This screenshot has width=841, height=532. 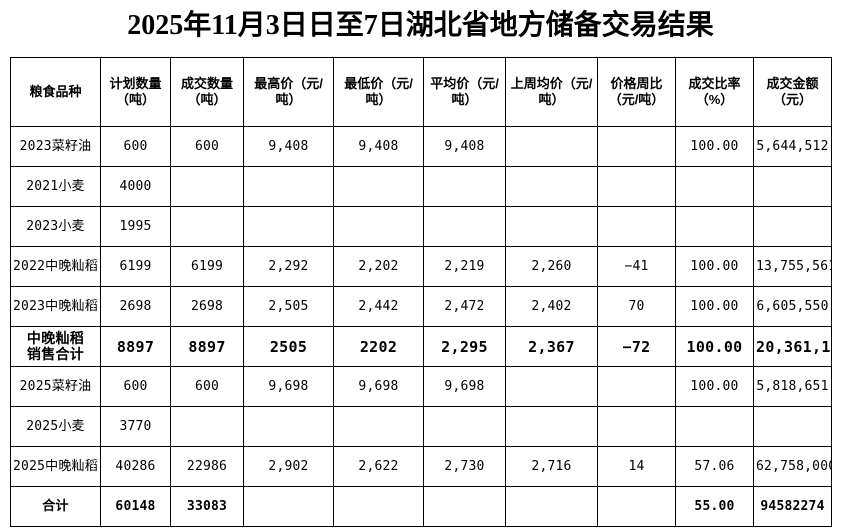 I want to click on cell-highest-price: 9,408, so click(x=288, y=146).